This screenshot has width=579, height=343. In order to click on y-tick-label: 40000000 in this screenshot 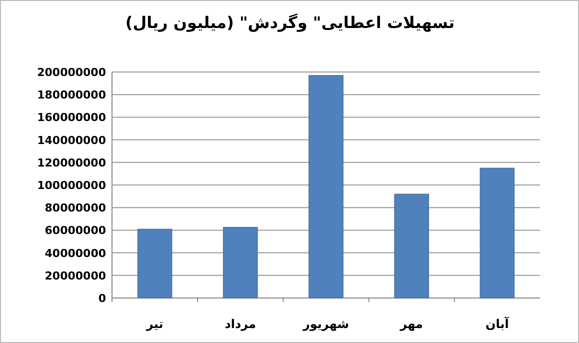, I will do `click(75, 253)`.